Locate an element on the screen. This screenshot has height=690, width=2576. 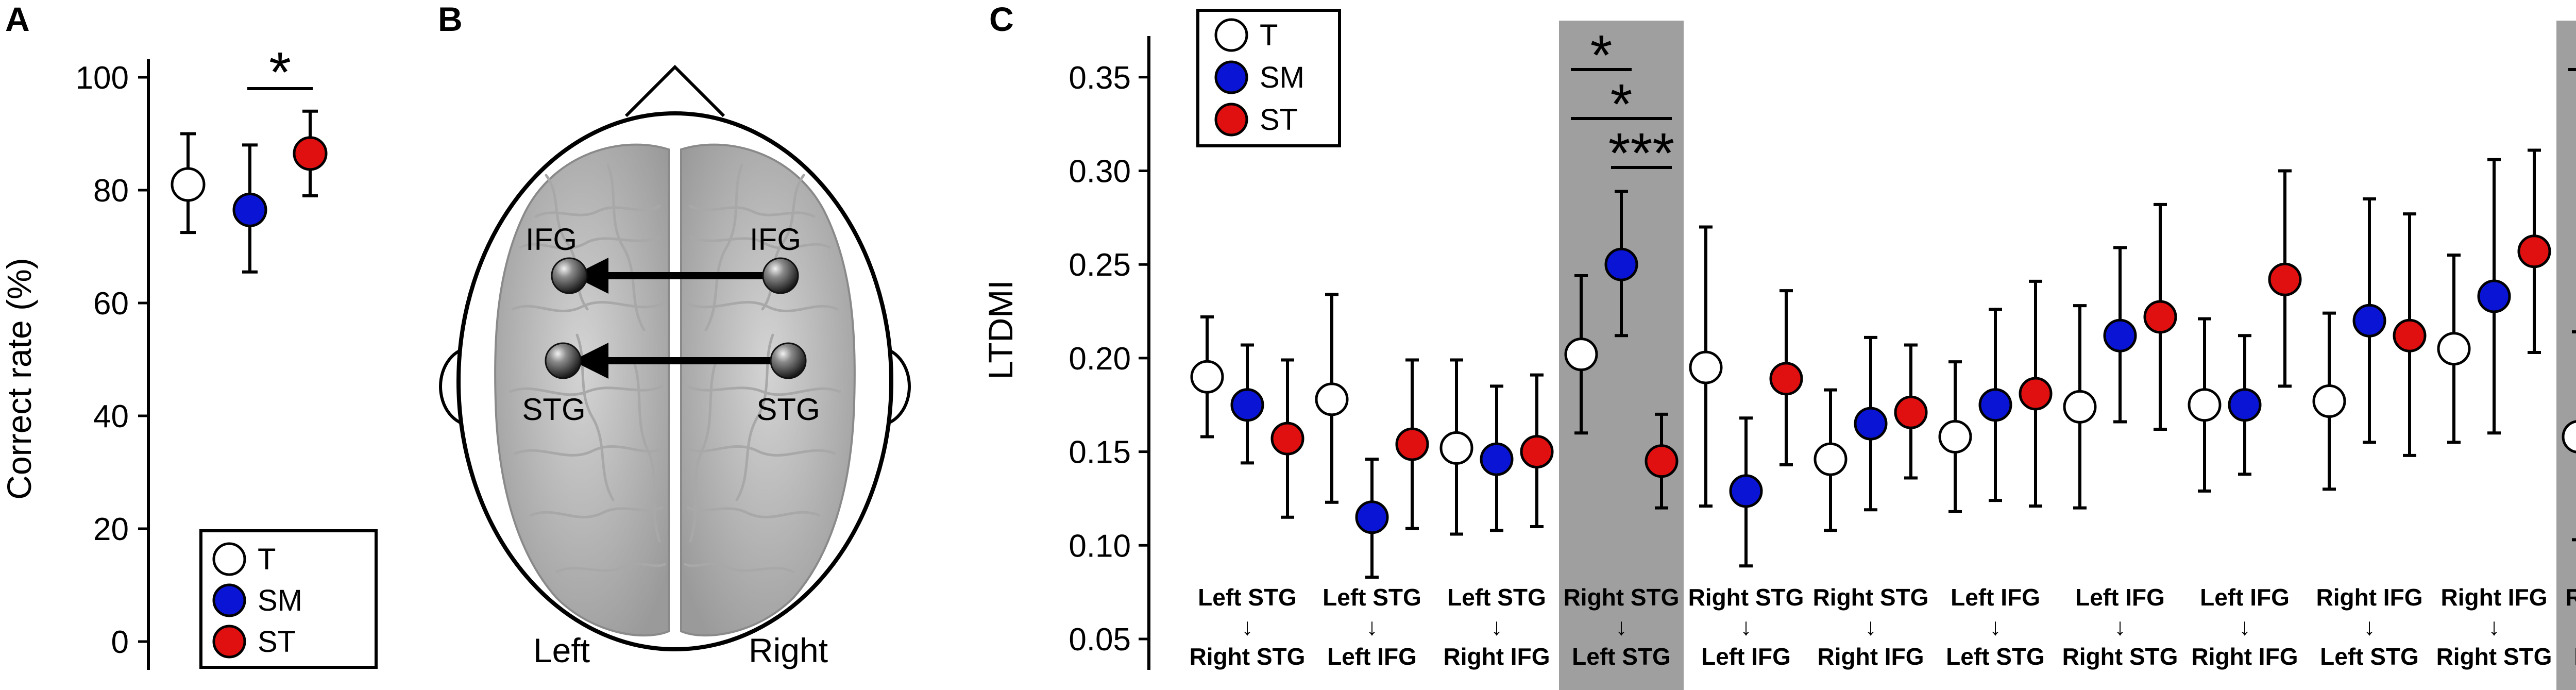
node-right-ifg is located at coordinates (780, 275).